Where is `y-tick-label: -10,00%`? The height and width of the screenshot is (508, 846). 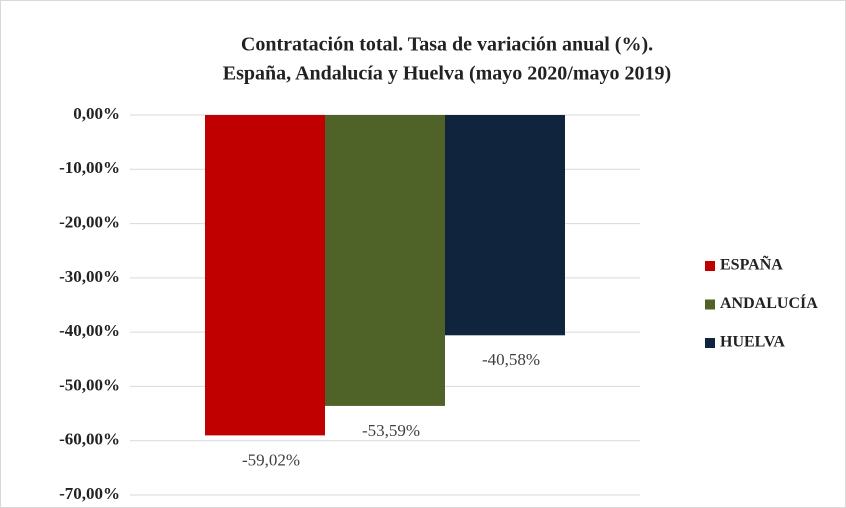
y-tick-label: -10,00% is located at coordinates (89, 167).